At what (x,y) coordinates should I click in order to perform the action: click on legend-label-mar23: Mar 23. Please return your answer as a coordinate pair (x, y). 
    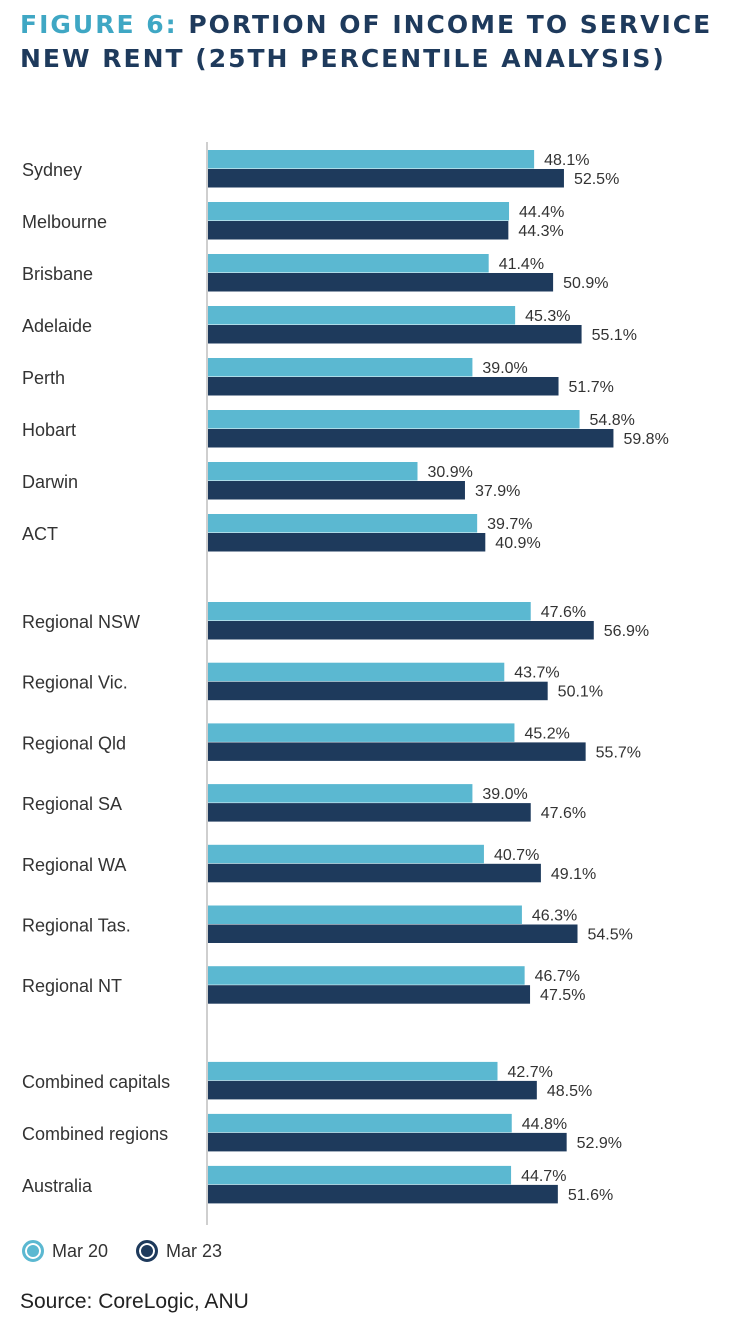
    Looking at the image, I should click on (194, 1250).